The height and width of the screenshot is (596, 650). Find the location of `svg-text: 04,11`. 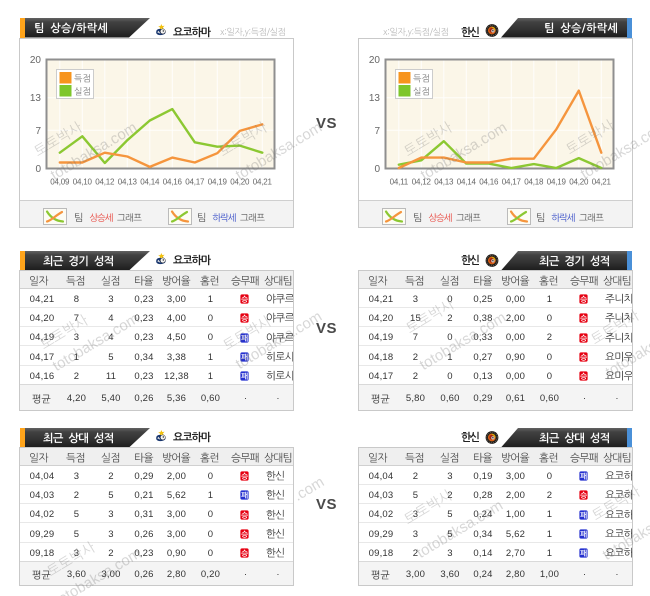

svg-text: 04,11 is located at coordinates (399, 182).